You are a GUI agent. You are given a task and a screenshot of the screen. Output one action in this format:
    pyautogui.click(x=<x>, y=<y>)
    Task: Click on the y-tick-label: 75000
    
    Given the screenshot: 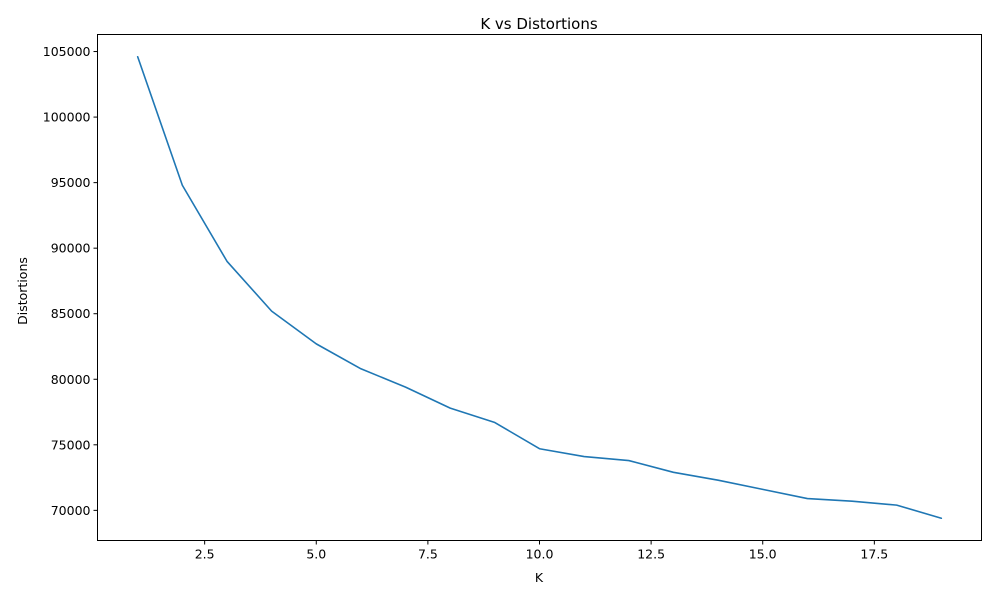 What is the action you would take?
    pyautogui.click(x=71, y=444)
    